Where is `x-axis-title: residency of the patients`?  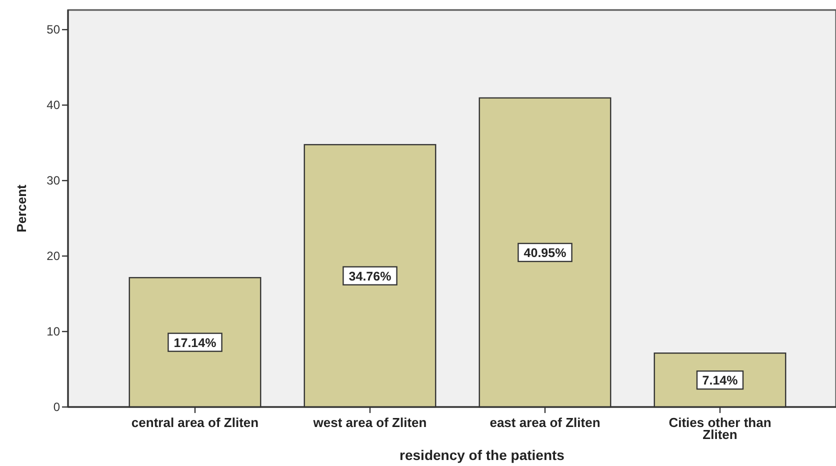
x-axis-title: residency of the patients is located at coordinates (482, 455).